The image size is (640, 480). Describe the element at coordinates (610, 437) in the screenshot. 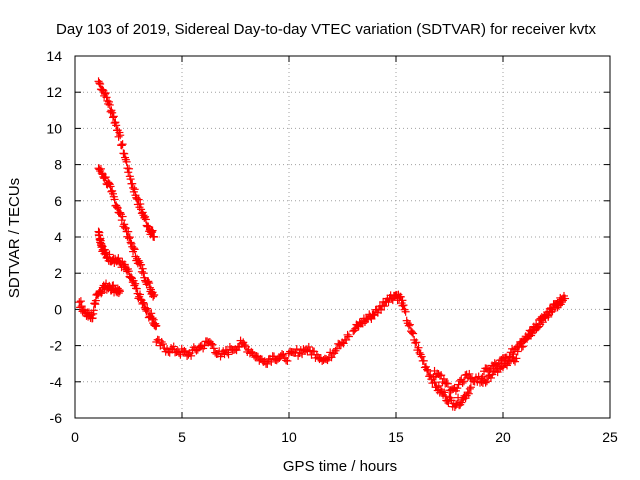

I see `x-tick-label: 25` at that location.